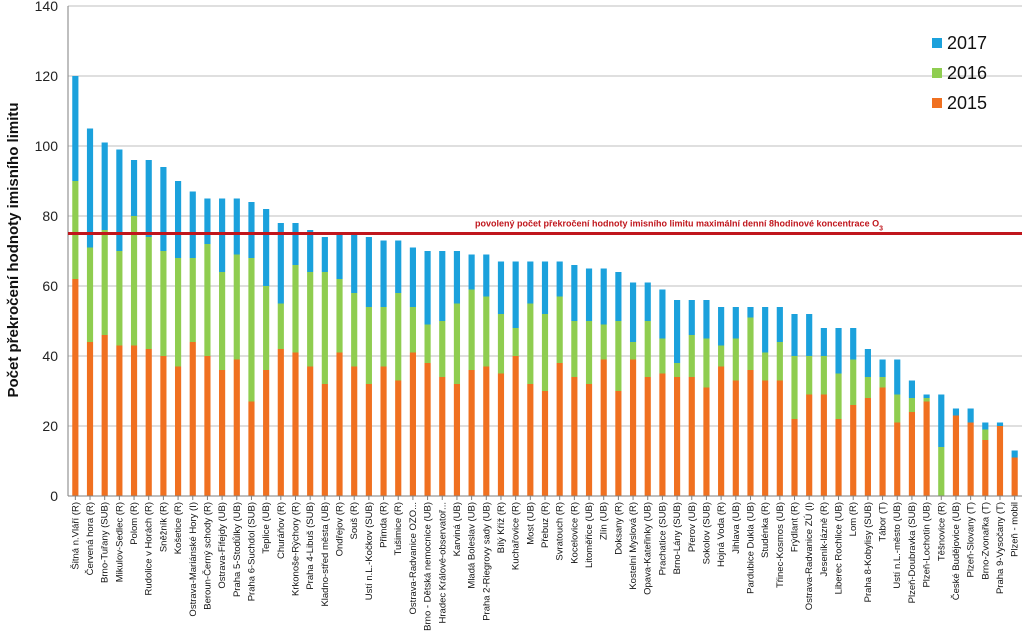 The width and height of the screenshot is (1024, 637). What do you see at coordinates (574, 533) in the screenshot?
I see `x-tick-label: Kocelovice (R)` at bounding box center [574, 533].